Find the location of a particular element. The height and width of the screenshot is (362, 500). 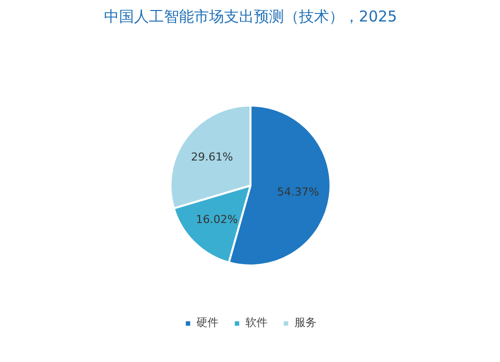

legend-label: 服务 is located at coordinates (305, 322).